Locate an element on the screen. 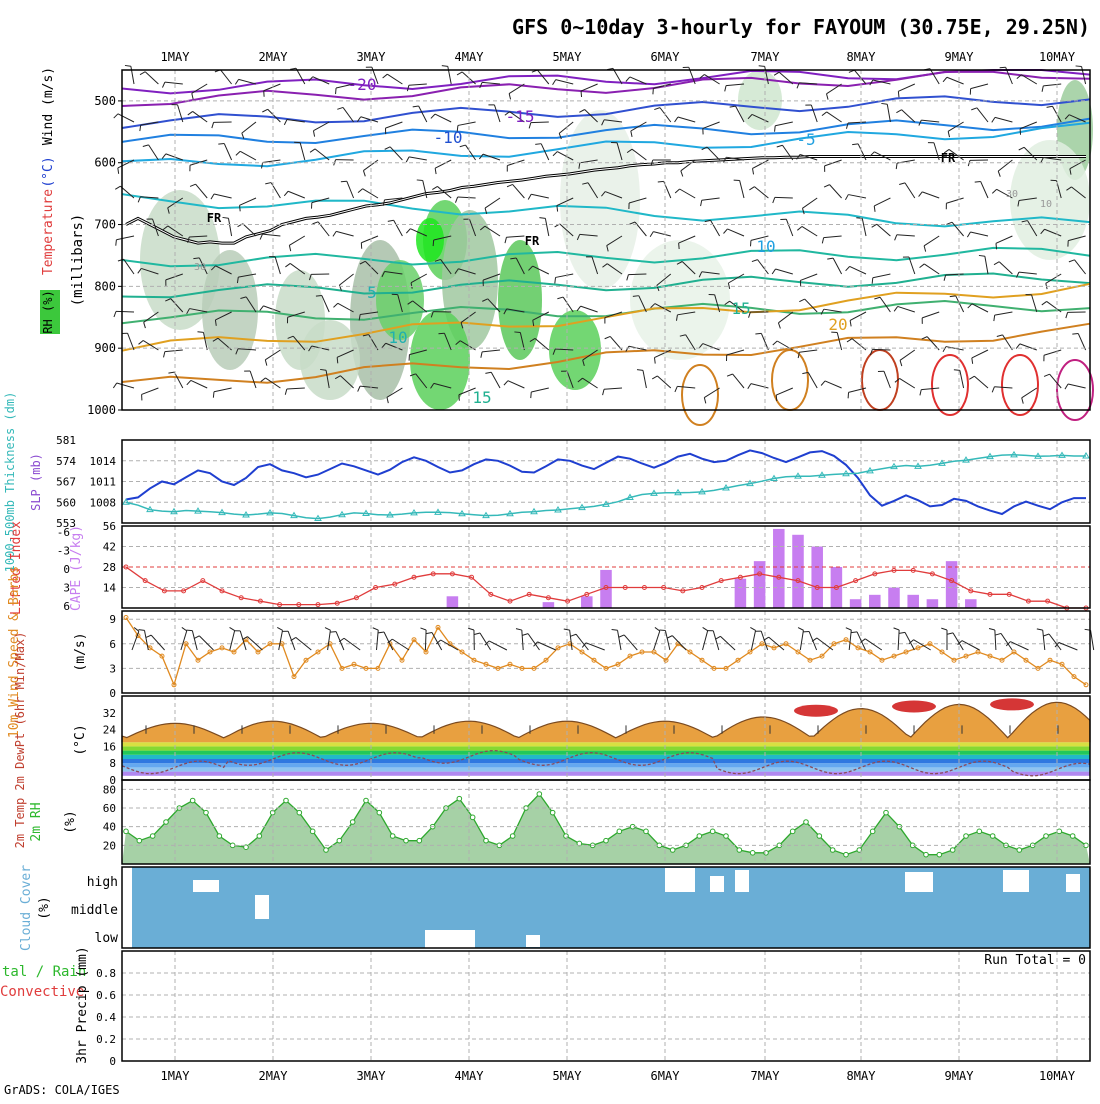 The width and height of the screenshot is (1100, 1104). precip-legend-rain: tal / Rain is located at coordinates (44, 972).